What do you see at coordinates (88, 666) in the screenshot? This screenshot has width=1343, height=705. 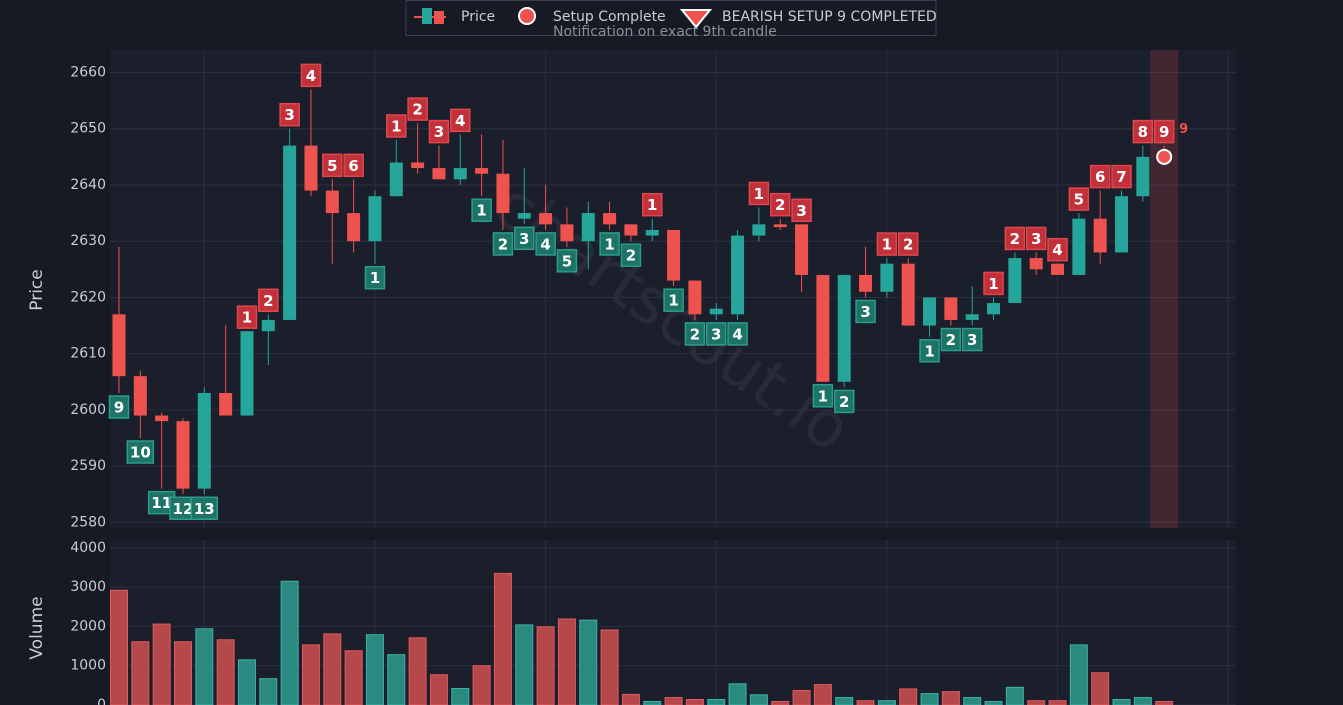 I see `volume-tick-label: 1000` at bounding box center [88, 666].